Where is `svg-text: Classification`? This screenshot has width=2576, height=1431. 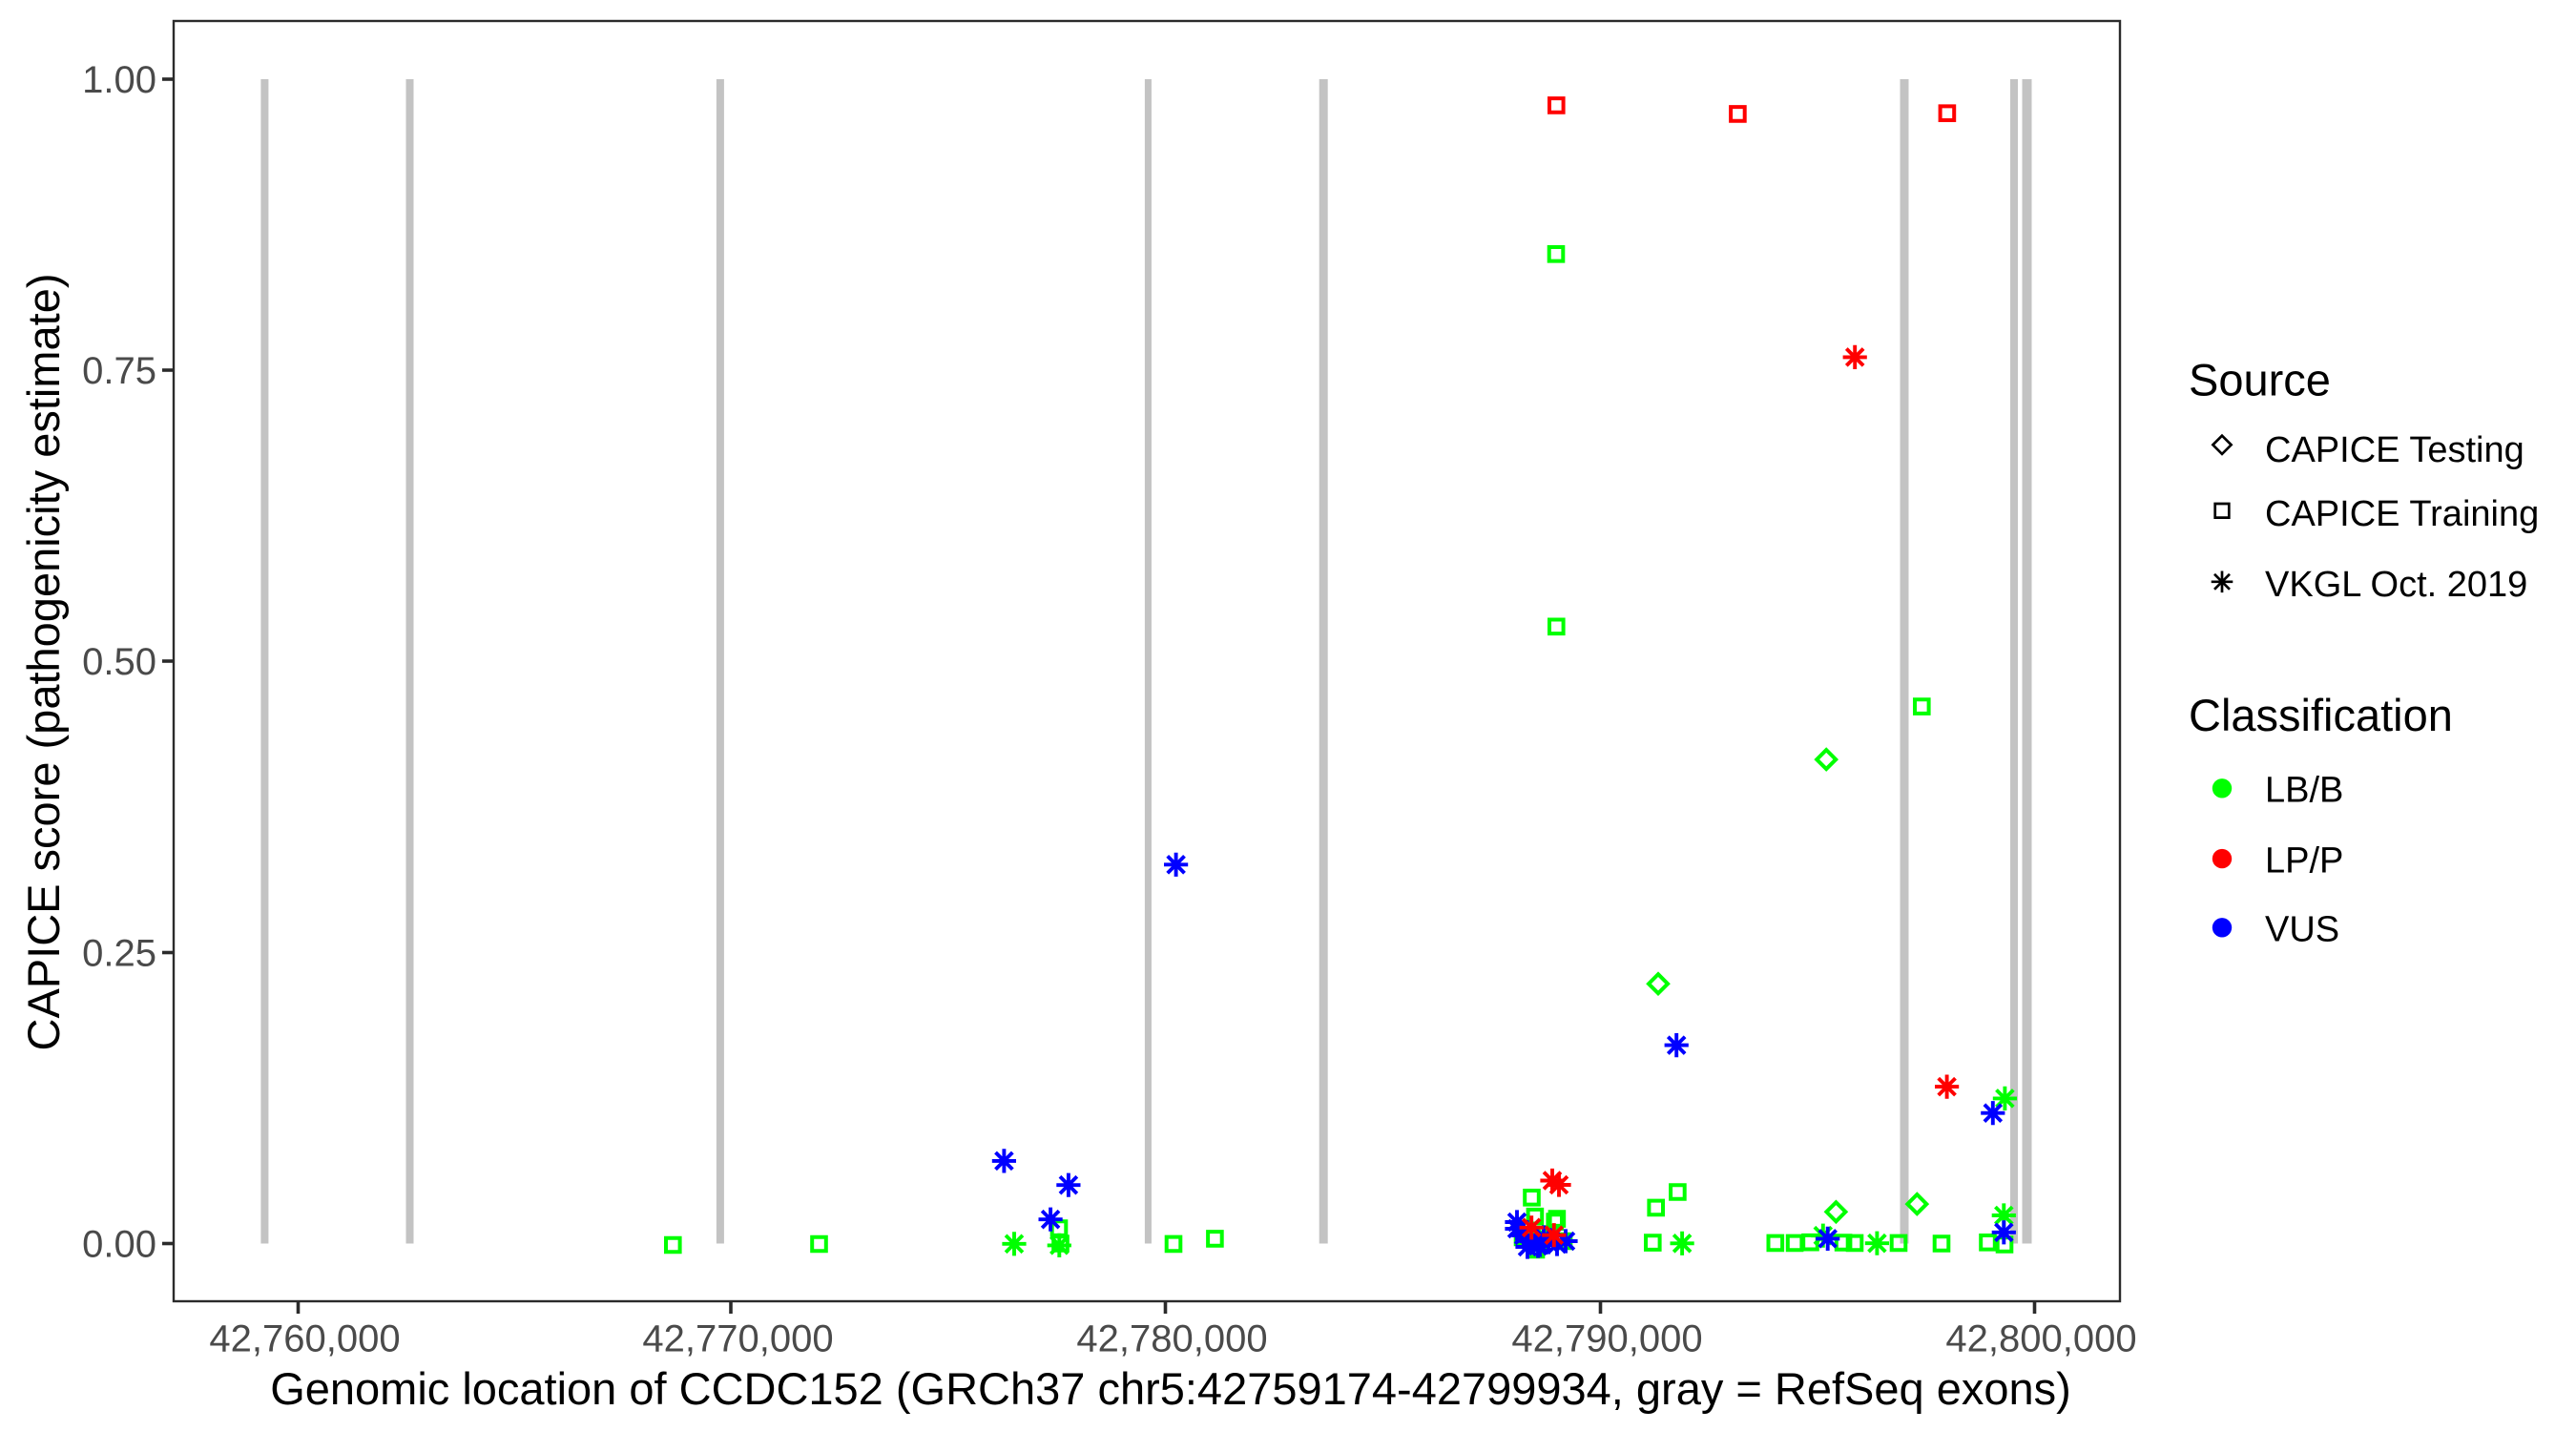 svg-text: Classification is located at coordinates (2321, 715).